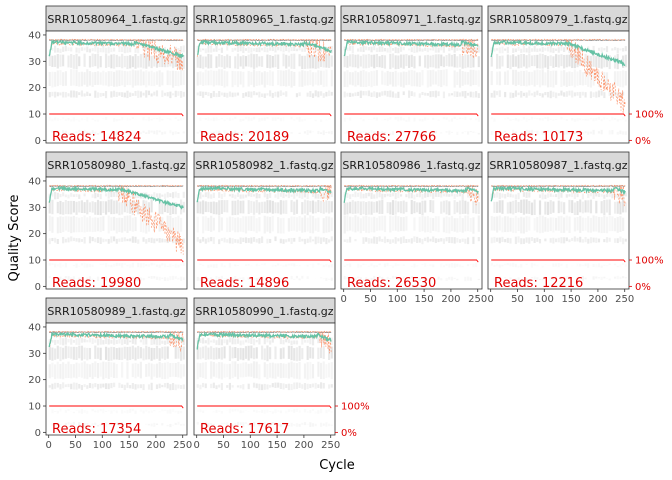  Describe the element at coordinates (391, 283) in the screenshot. I see `reads-count-label: Reads: 26530` at that location.